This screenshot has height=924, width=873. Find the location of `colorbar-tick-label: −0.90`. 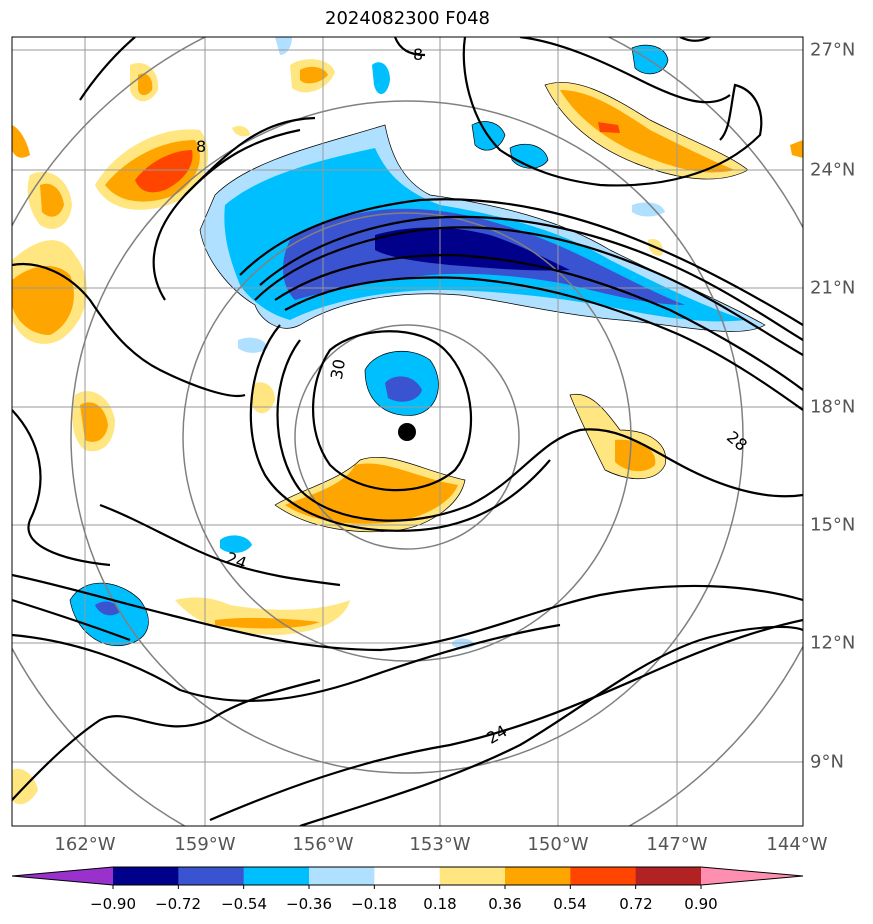

colorbar-tick-label: −0.90 is located at coordinates (113, 904).